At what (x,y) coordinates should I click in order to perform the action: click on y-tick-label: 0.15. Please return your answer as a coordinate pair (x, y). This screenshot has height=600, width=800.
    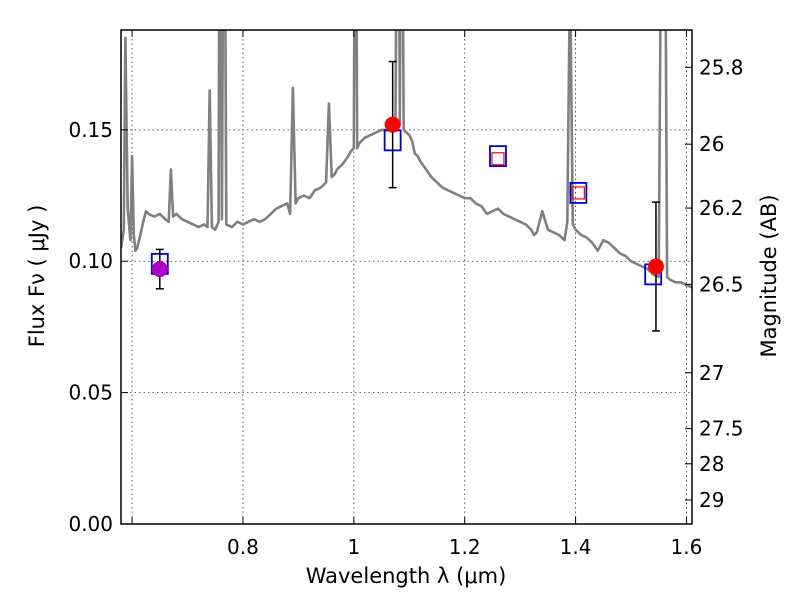
    Looking at the image, I should click on (90, 130).